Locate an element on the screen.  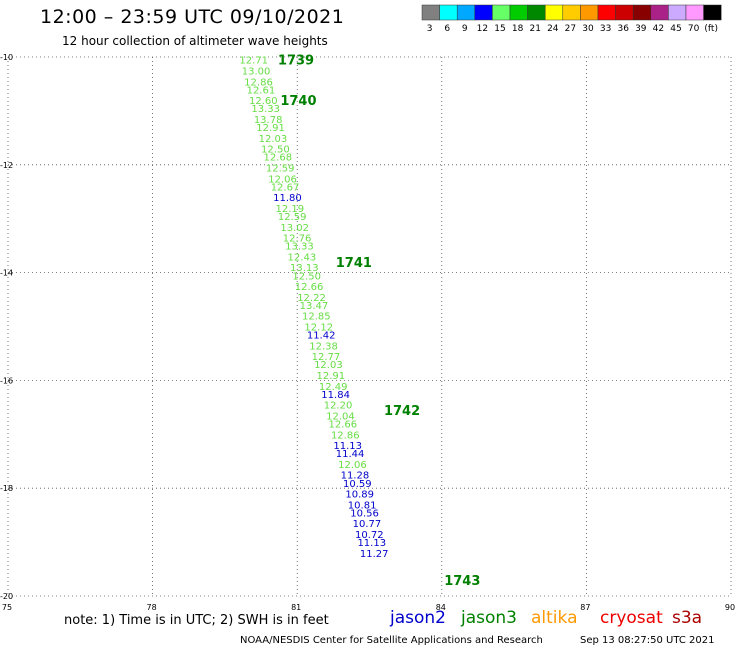
wave-height-value: 11.44 is located at coordinates (350, 454).